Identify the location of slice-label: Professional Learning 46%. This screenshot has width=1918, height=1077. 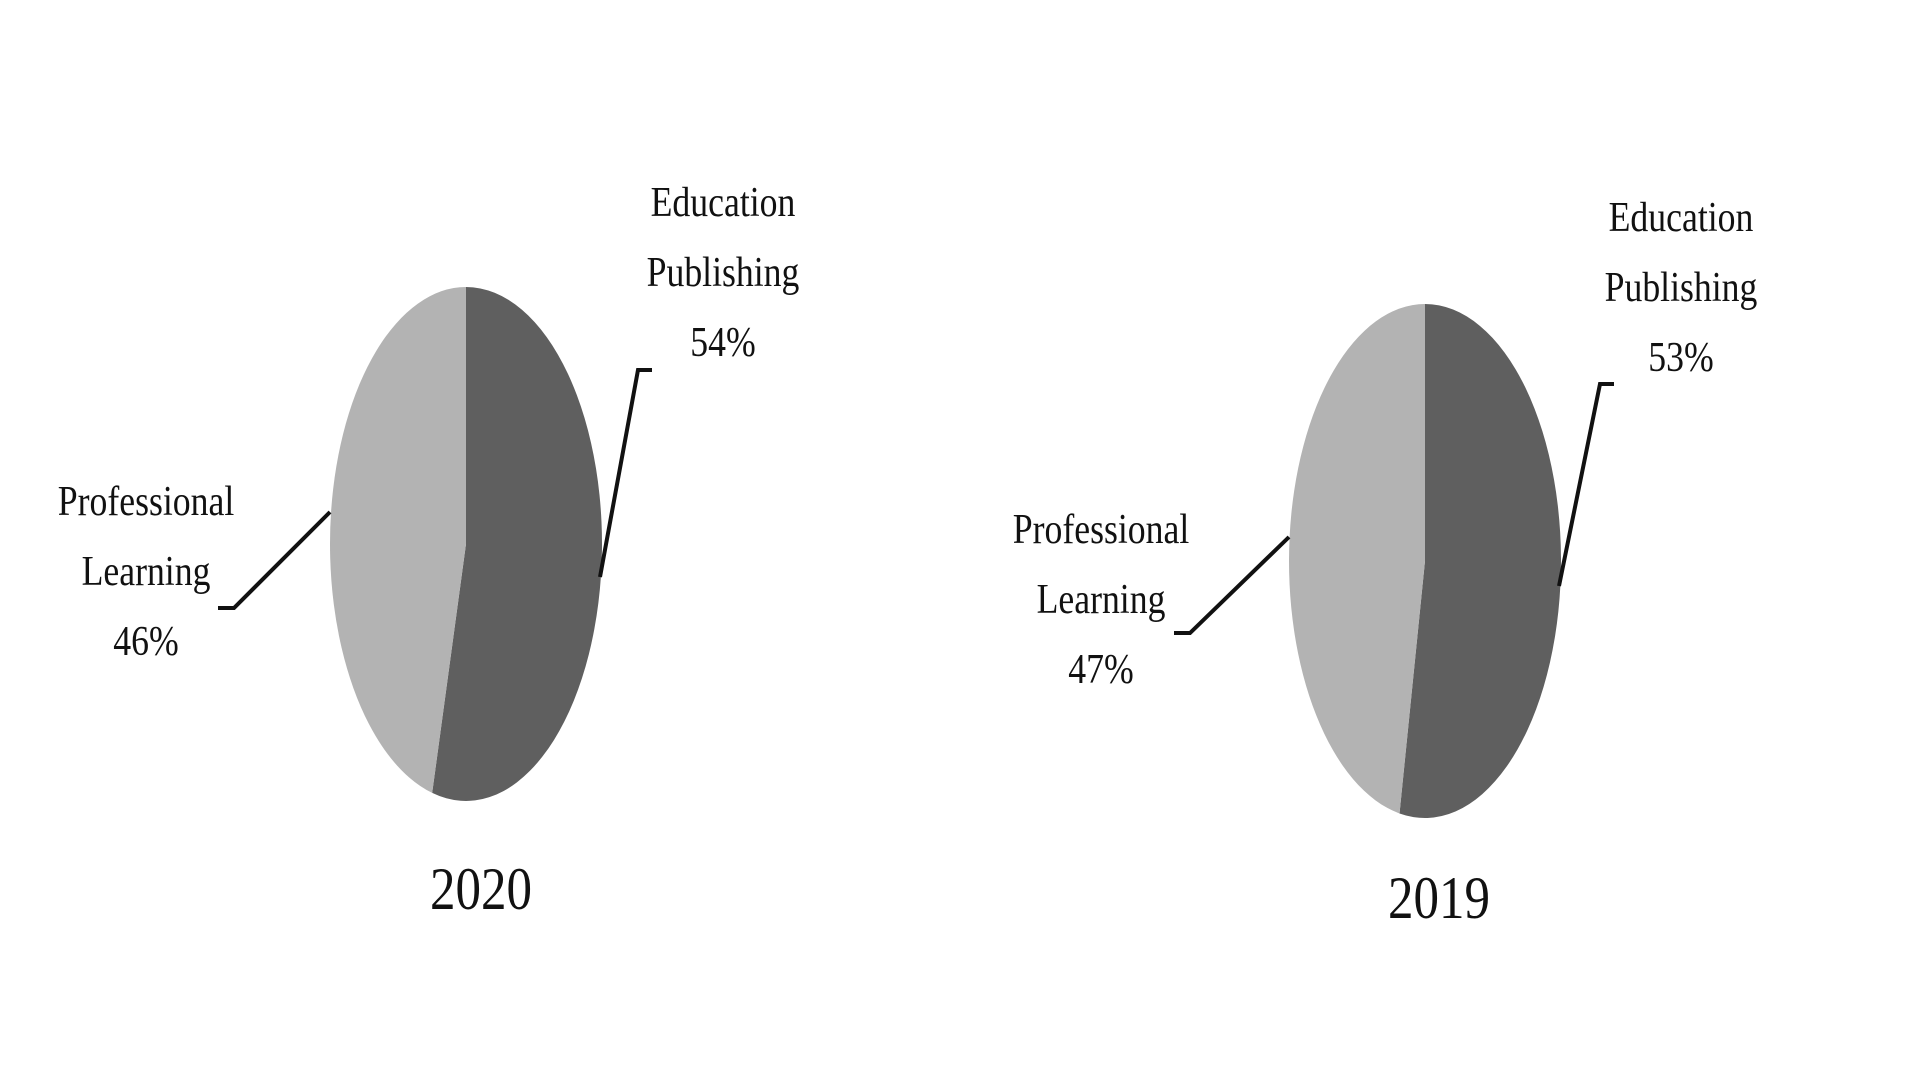
(146, 572).